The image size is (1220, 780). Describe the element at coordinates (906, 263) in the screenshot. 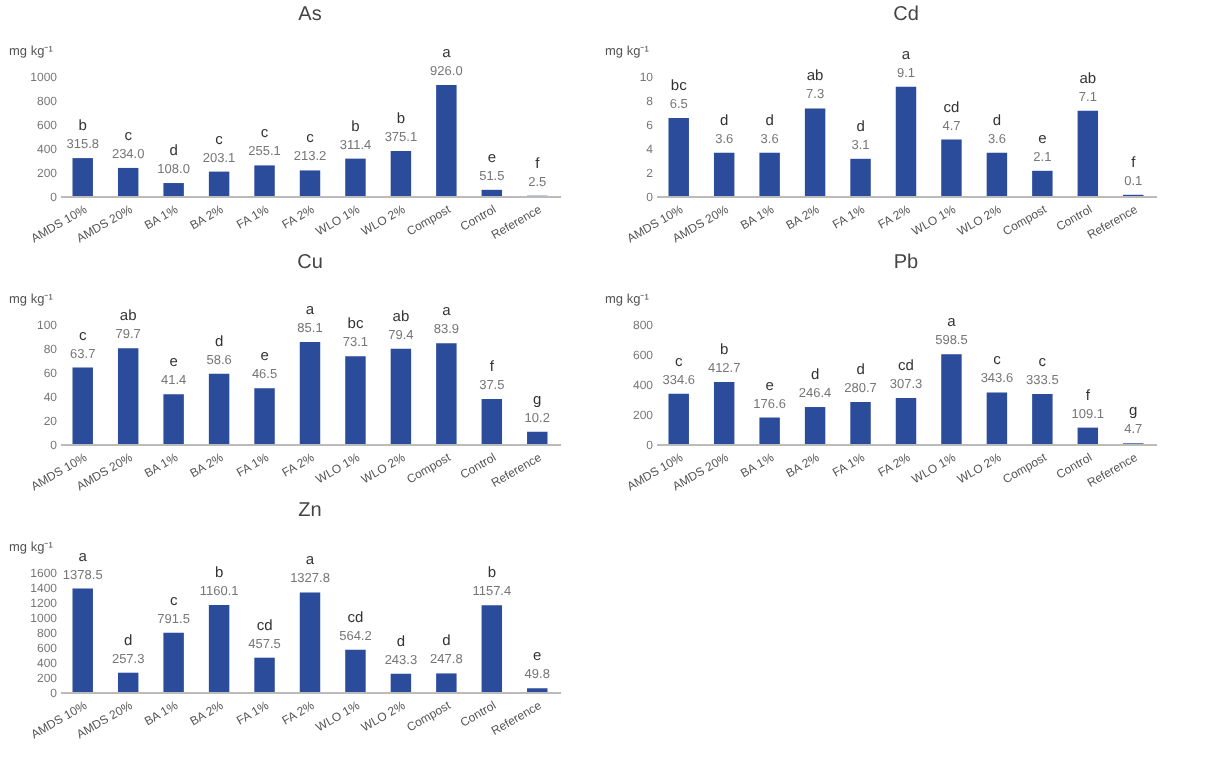

I see `chart-title: Pb` at that location.